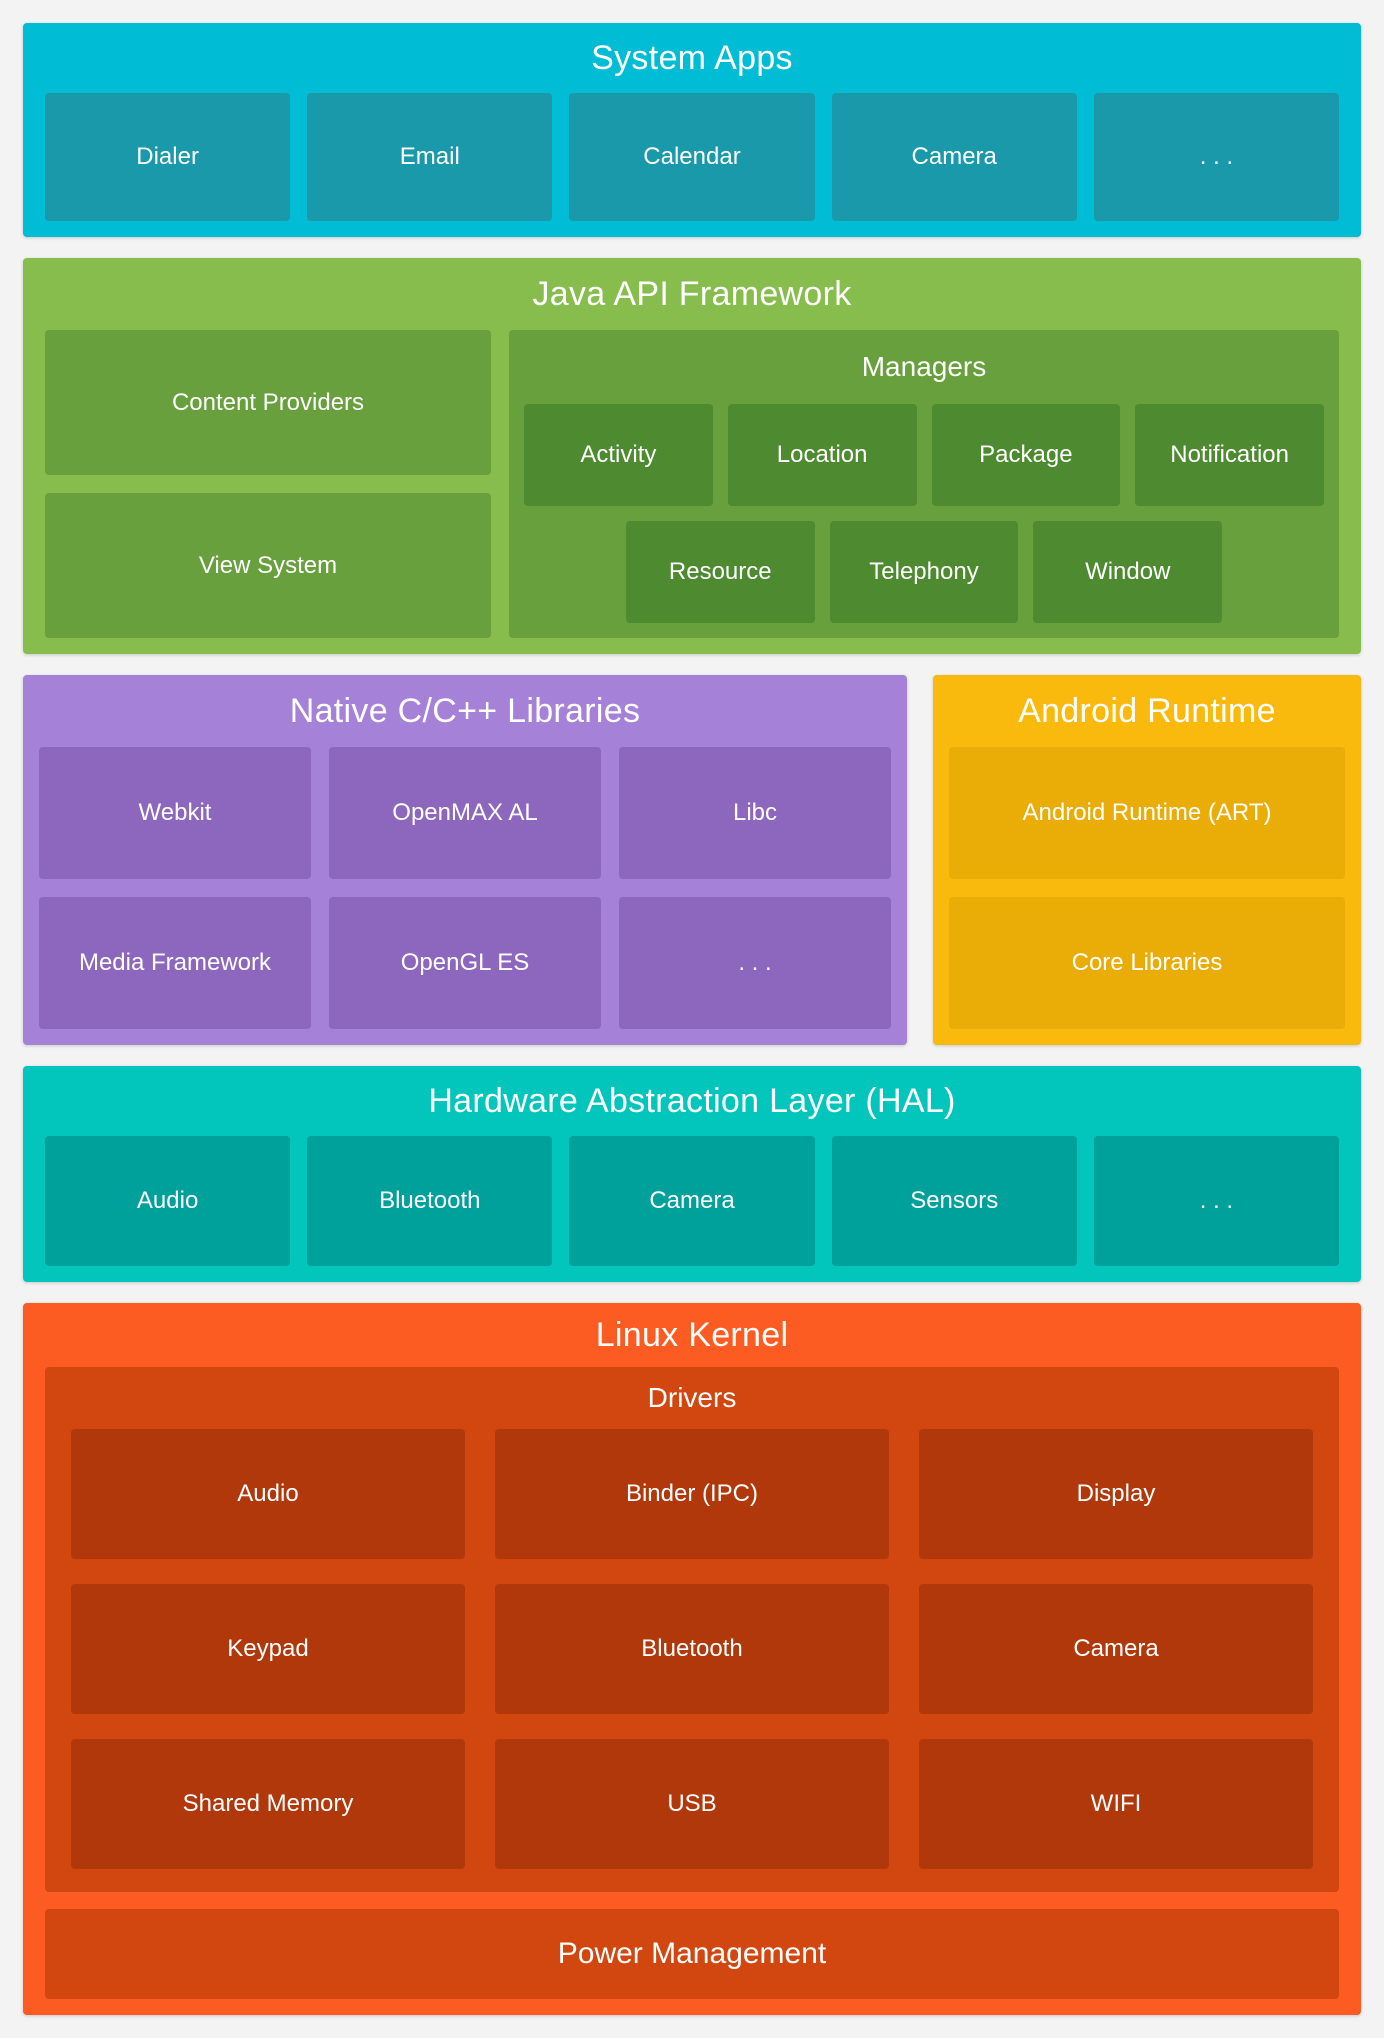 Image resolution: width=1384 pixels, height=2038 pixels. I want to click on box-driver-camera: Camera, so click(1116, 1649).